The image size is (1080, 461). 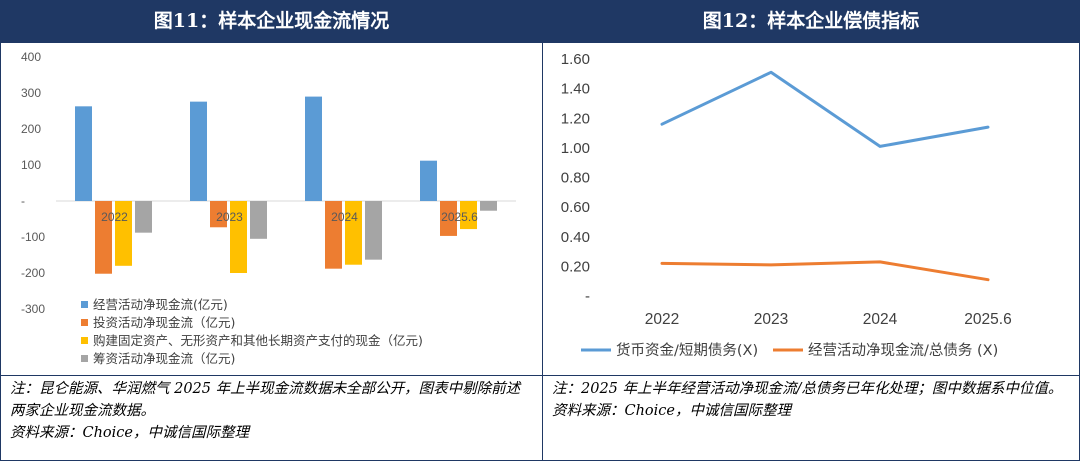 What do you see at coordinates (258, 340) in the screenshot?
I see `legend-label: 购建固定资产、无形资产和其他长期资产支付的现金（亿元)` at bounding box center [258, 340].